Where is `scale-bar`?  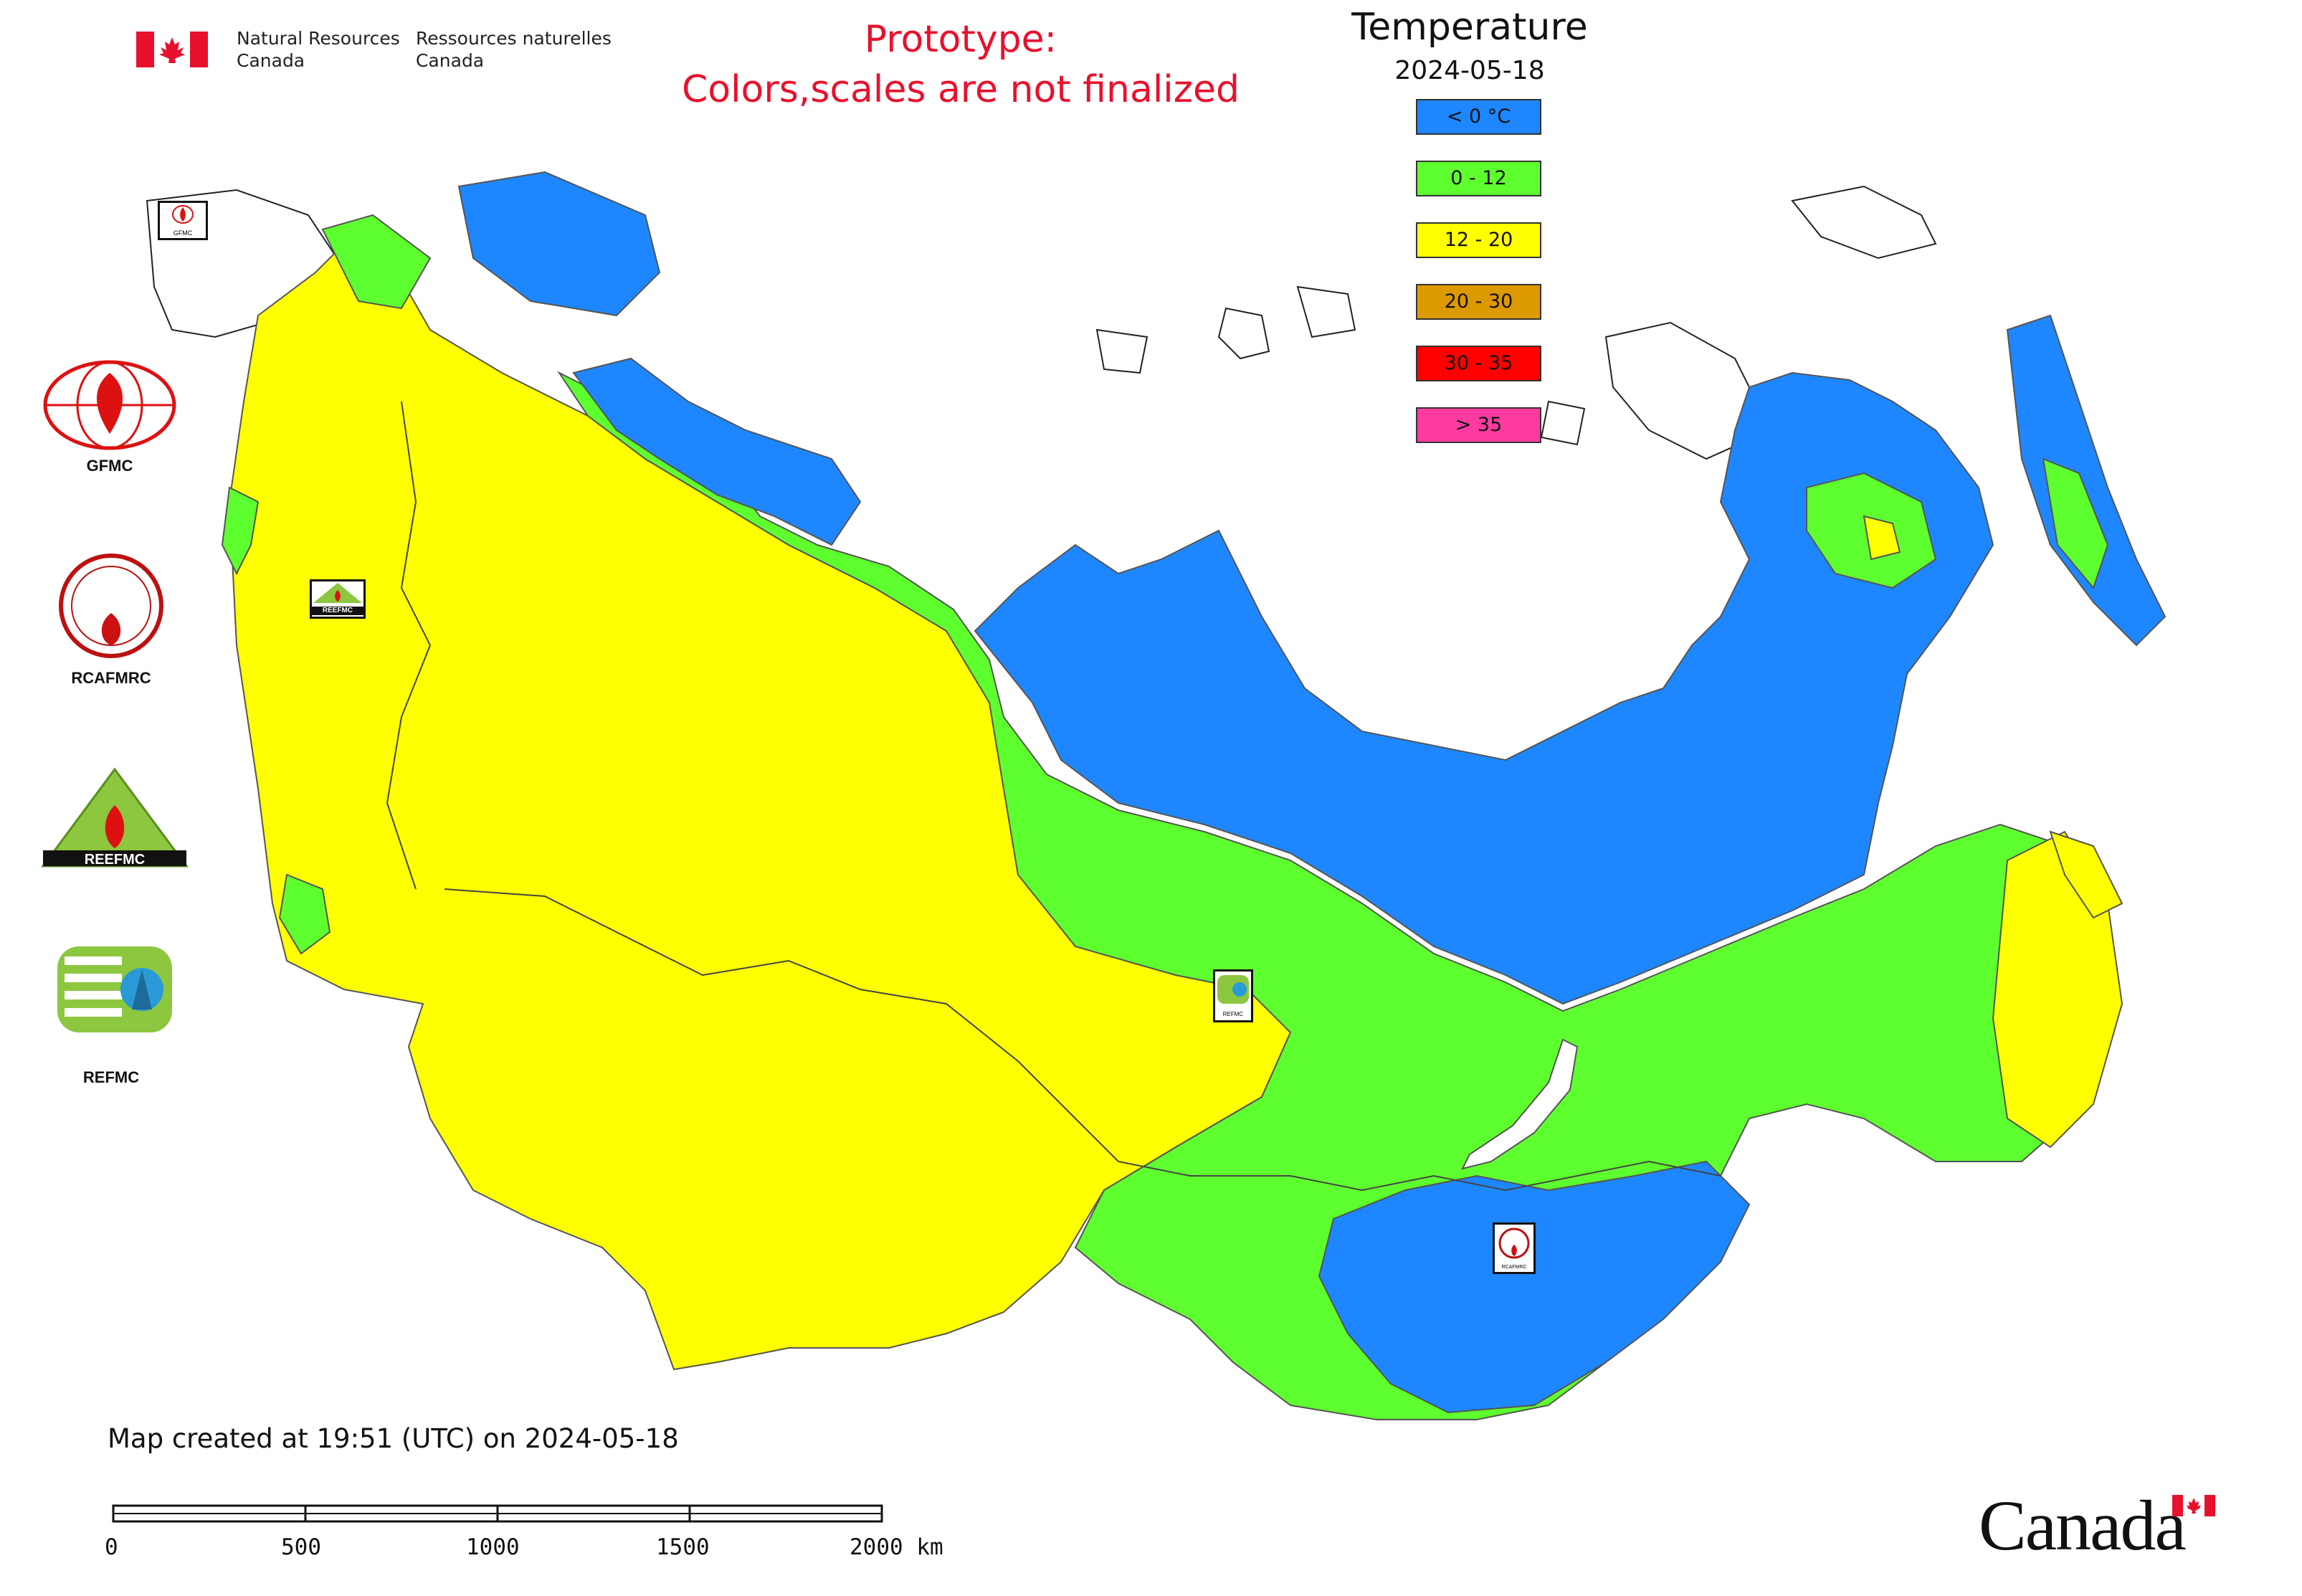 scale-bar is located at coordinates (498, 1513).